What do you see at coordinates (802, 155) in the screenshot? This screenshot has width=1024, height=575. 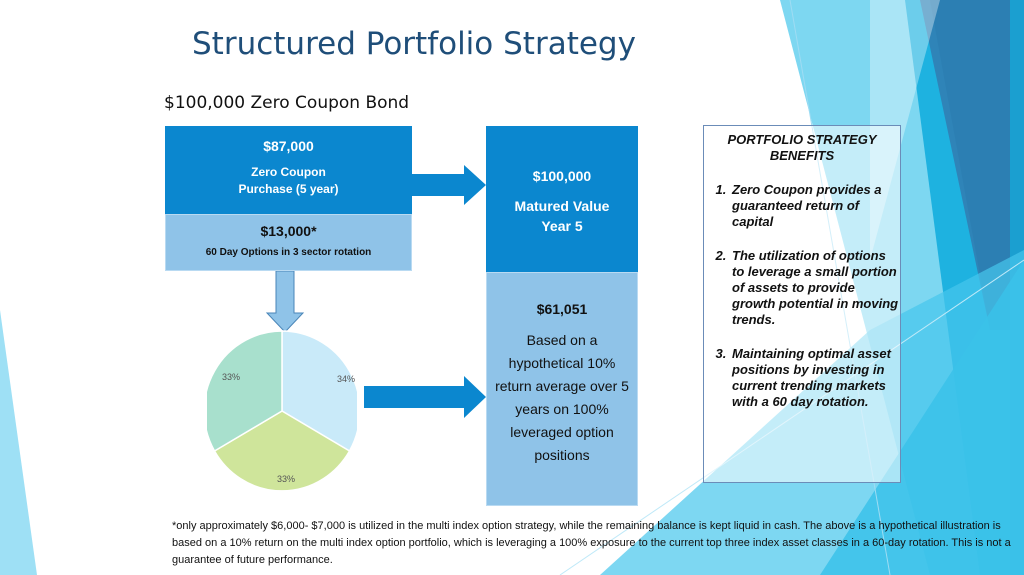 I see `benefits-heading-sub: BENEFITS` at bounding box center [802, 155].